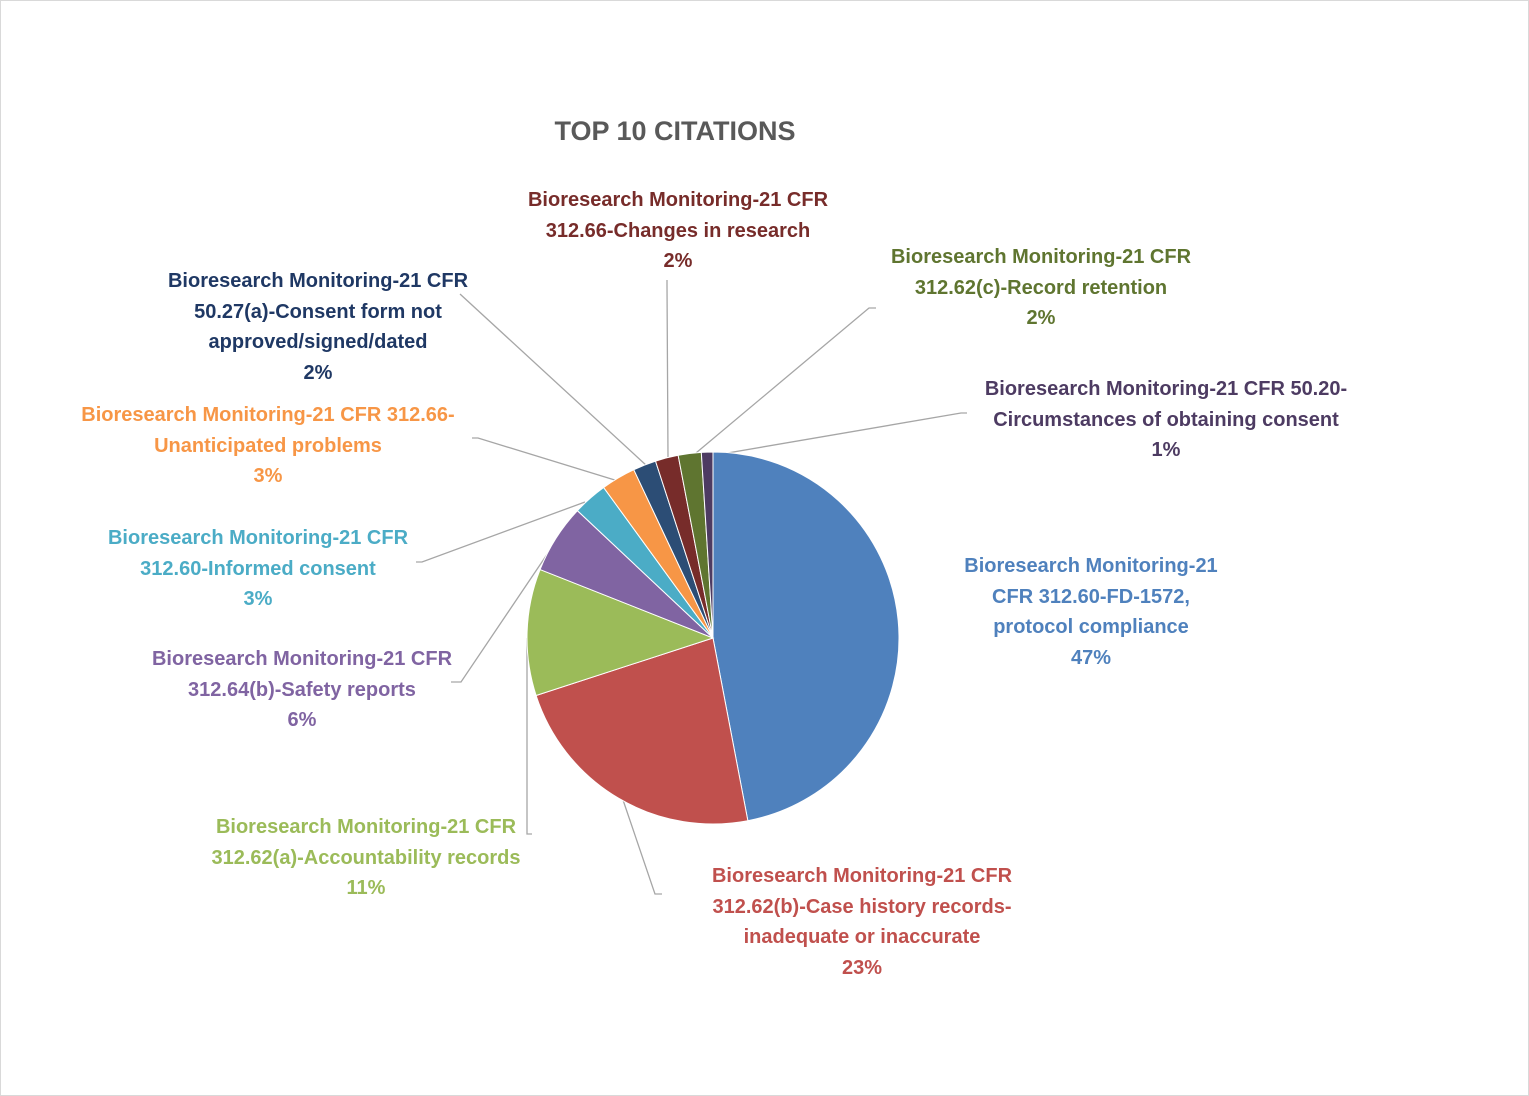 The height and width of the screenshot is (1096, 1529). I want to click on slice-label-line: Bioresearch Monitoring-21, so click(1091, 566).